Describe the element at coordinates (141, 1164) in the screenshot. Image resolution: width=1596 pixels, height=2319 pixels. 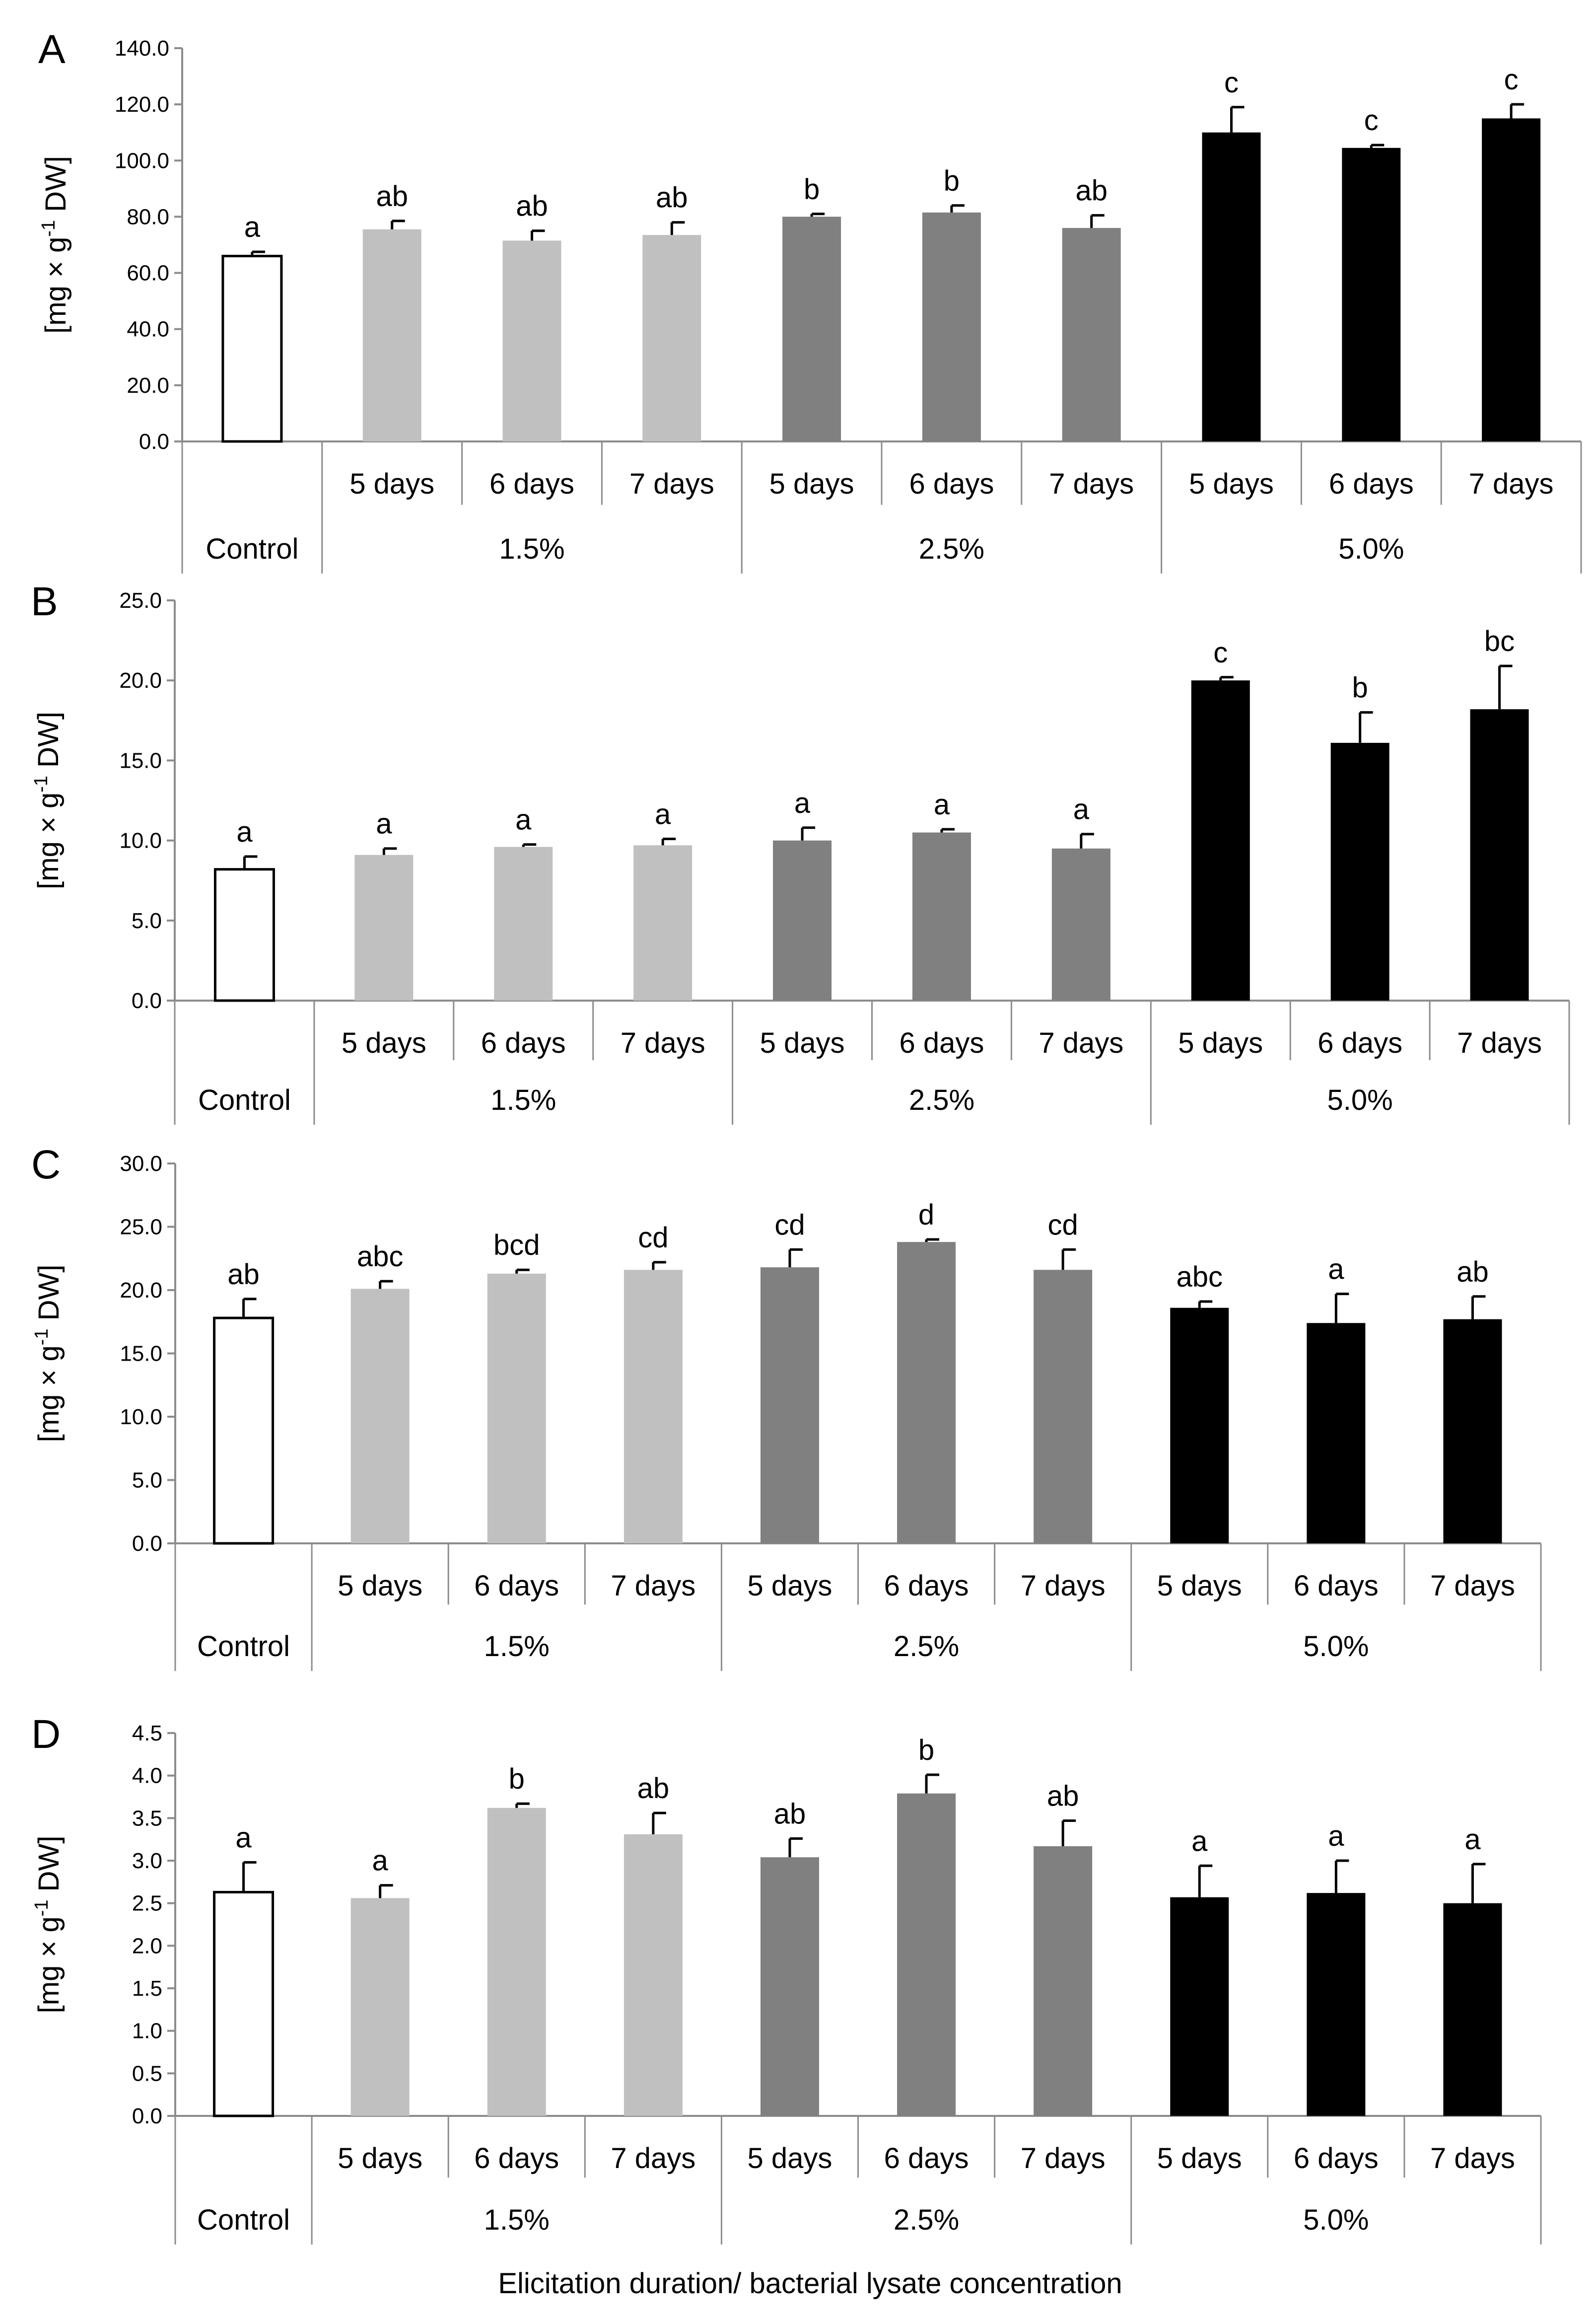
I see `y-tick-label: 30.0` at that location.